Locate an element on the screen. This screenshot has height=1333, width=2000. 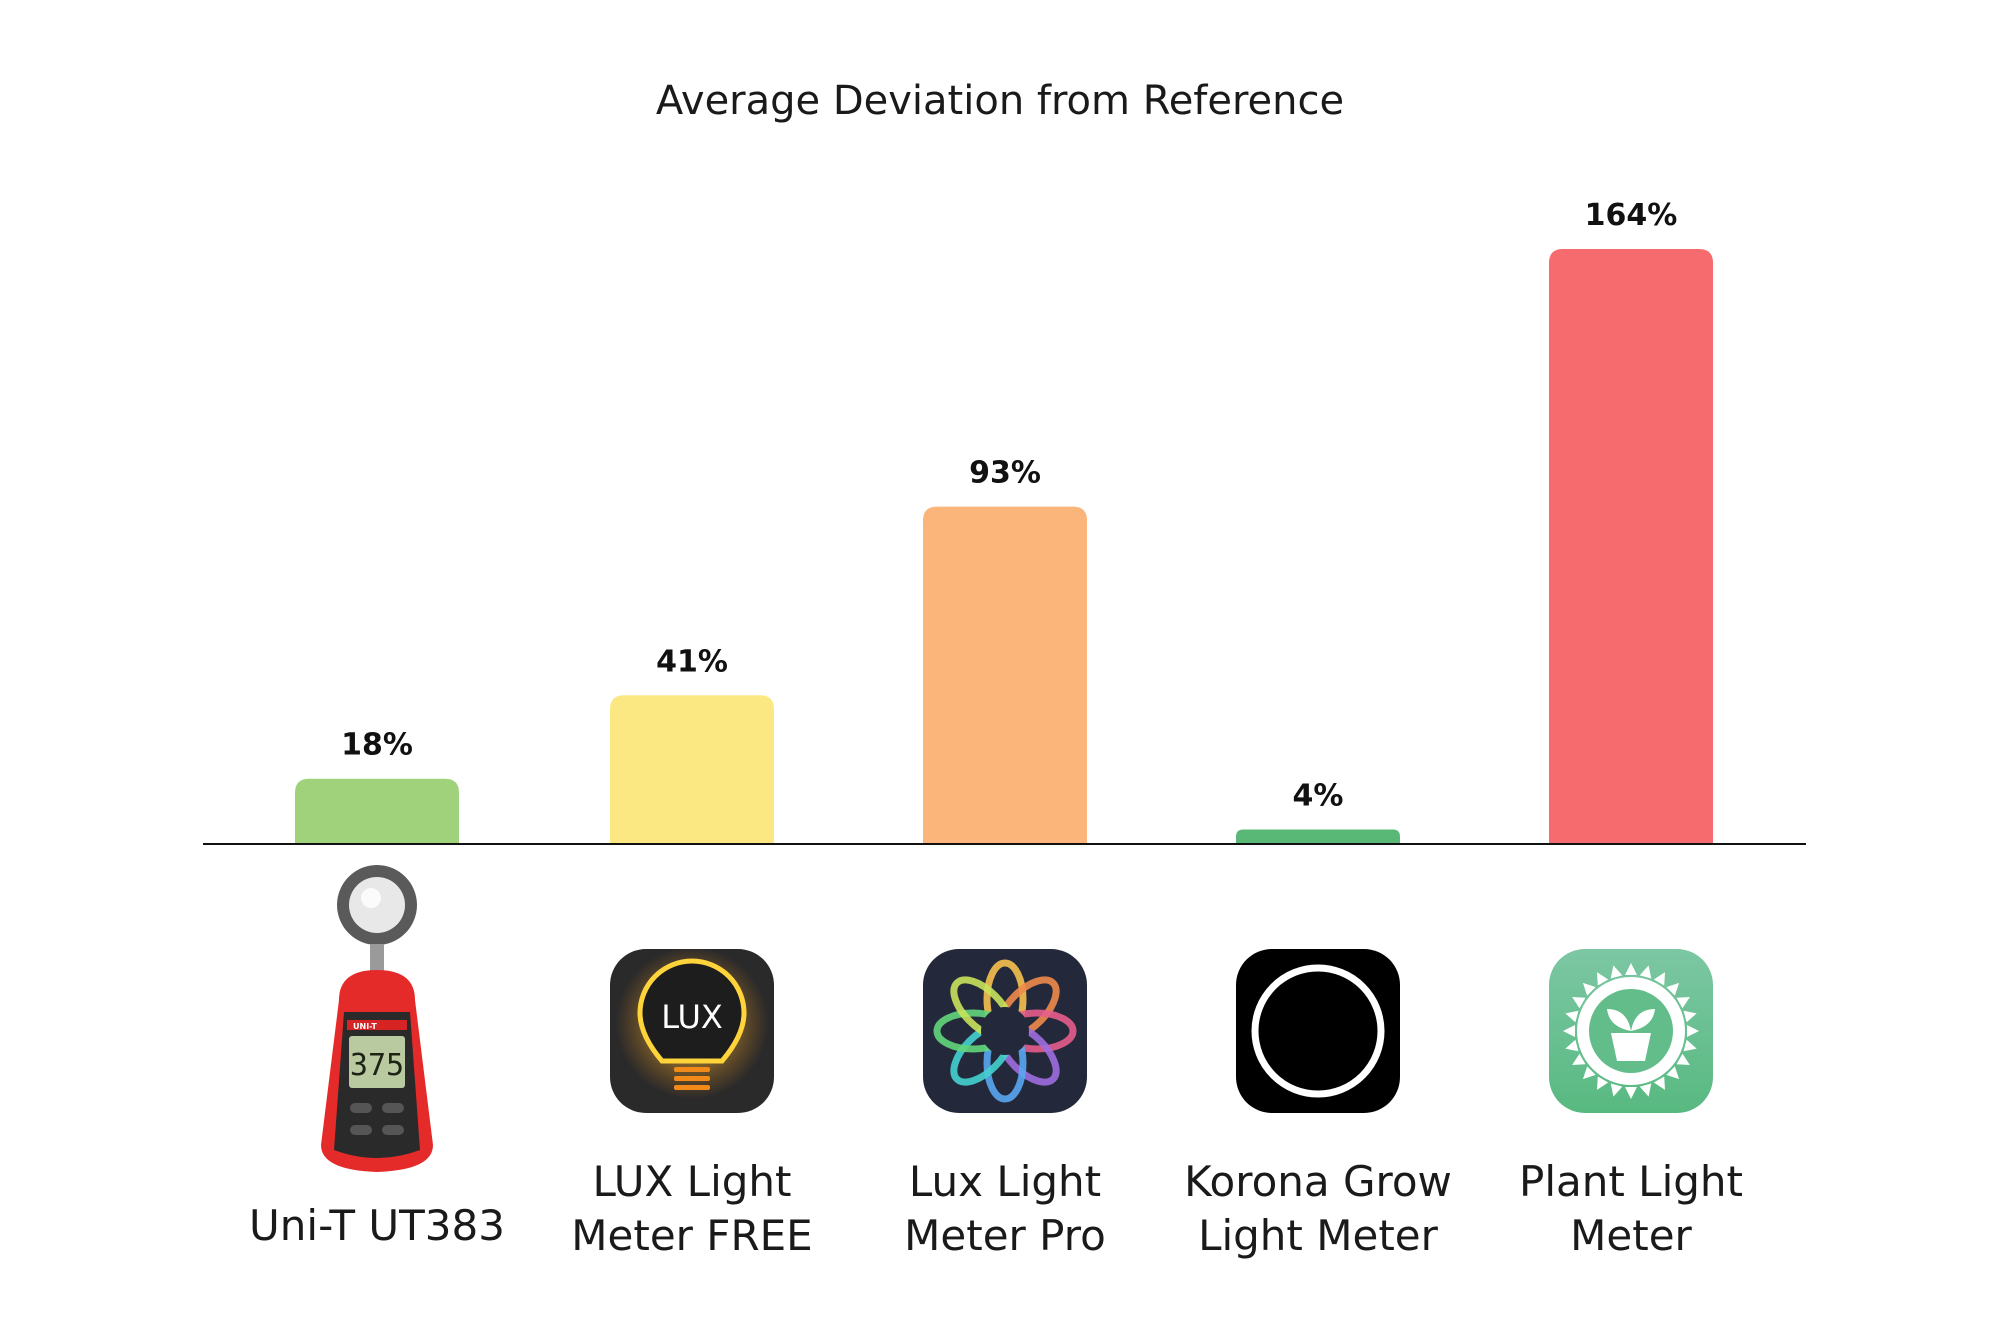
value-label-2: 41% is located at coordinates (692, 661).